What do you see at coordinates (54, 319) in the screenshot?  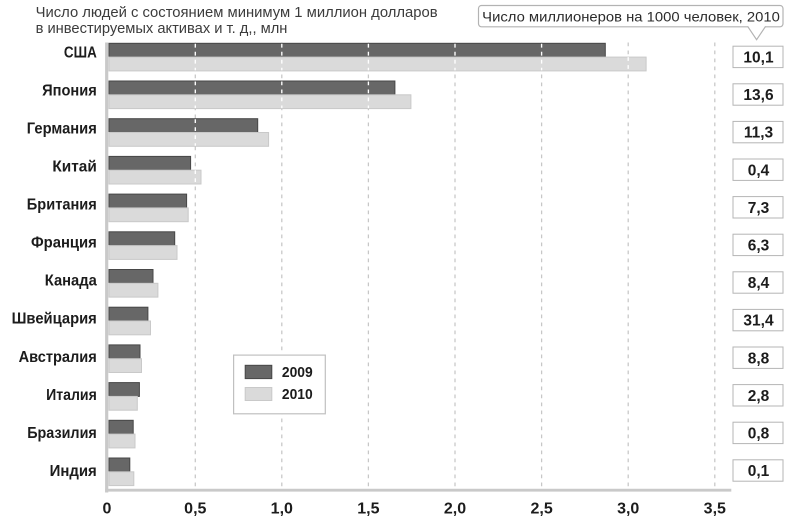 I see `svg-text: Швейцария` at bounding box center [54, 319].